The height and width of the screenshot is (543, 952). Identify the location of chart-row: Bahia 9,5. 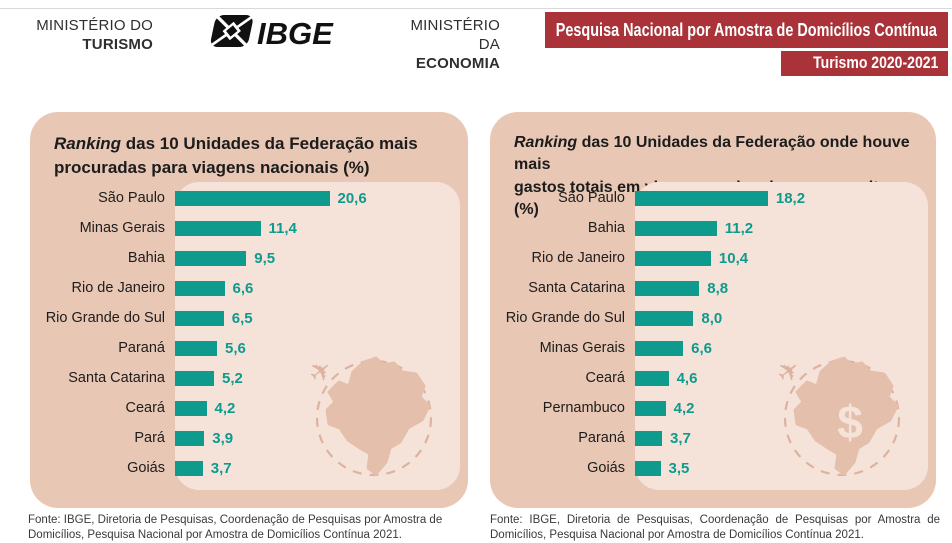
(245, 258).